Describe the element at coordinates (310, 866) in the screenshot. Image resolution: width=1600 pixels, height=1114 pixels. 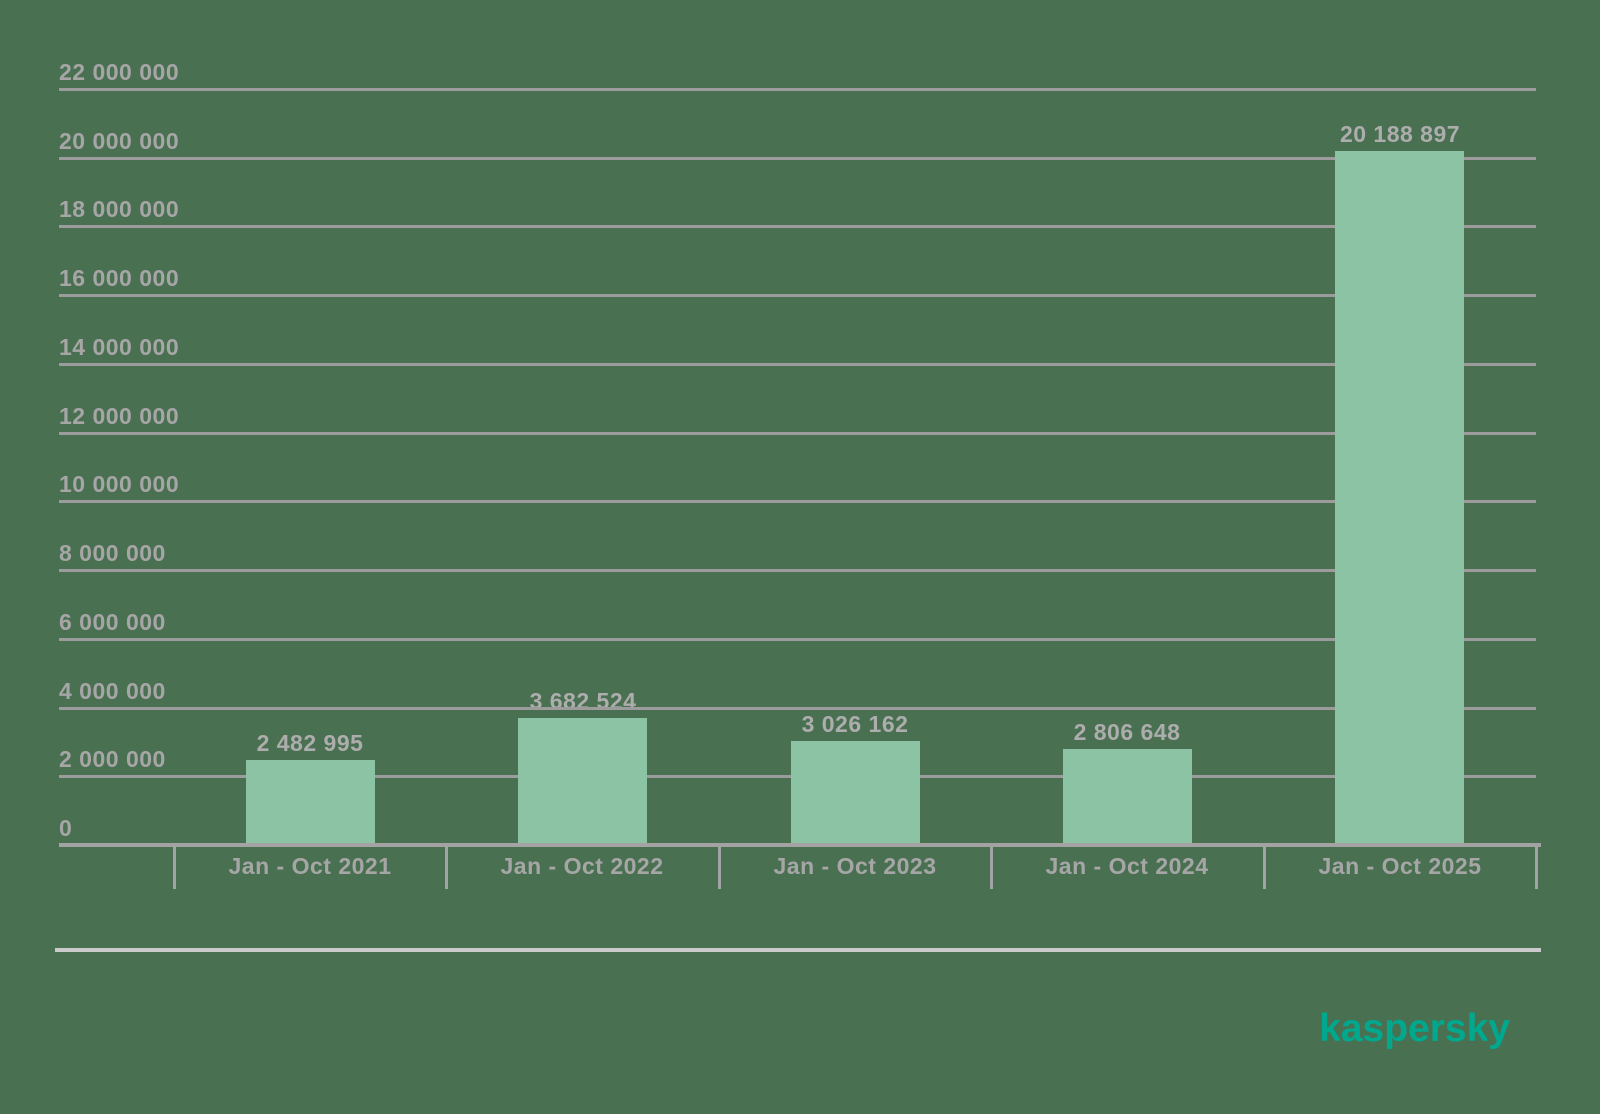
I see `x-axis-label: Jan - Oct 2021` at that location.